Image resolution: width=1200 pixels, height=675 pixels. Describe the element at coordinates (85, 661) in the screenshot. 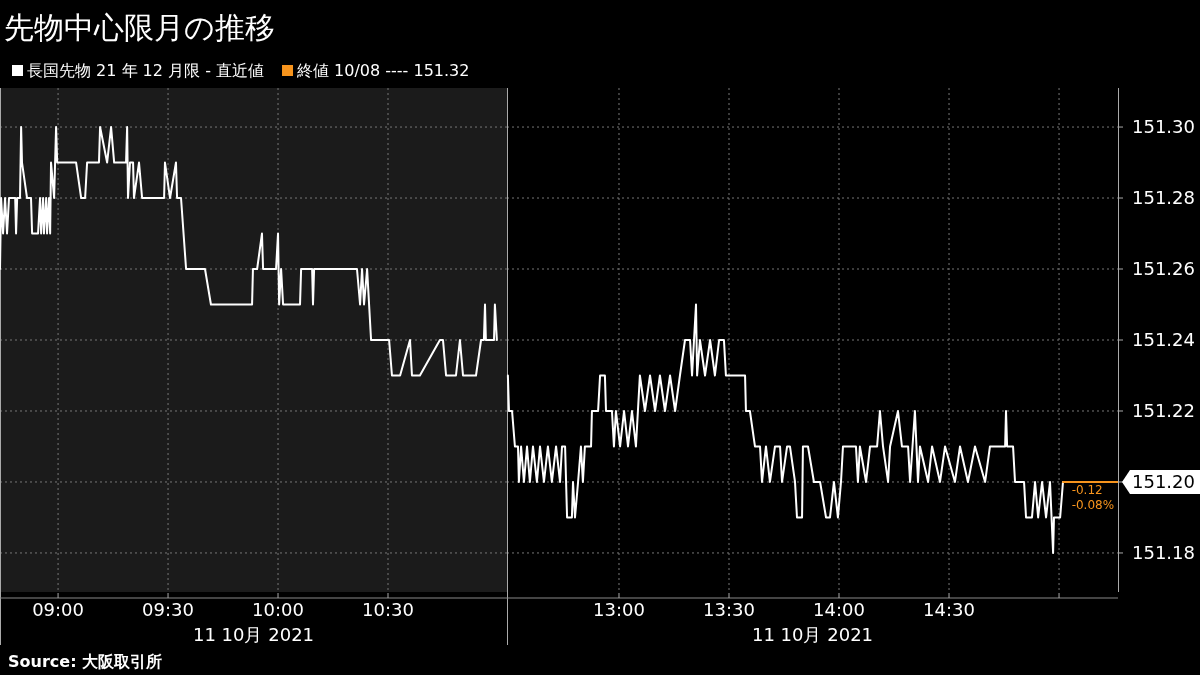

I see `source-note: Source: 大阪取引所` at that location.